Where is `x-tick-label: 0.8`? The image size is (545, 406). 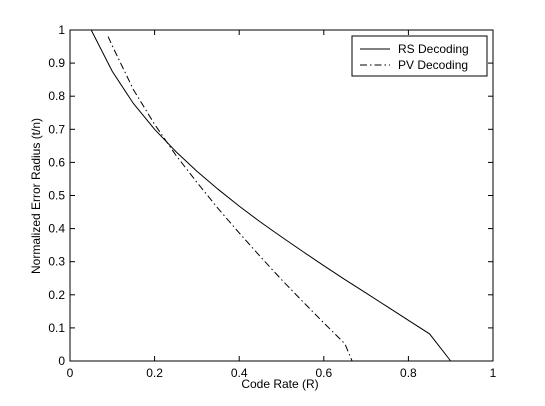 x-tick-label: 0.8 is located at coordinates (408, 373).